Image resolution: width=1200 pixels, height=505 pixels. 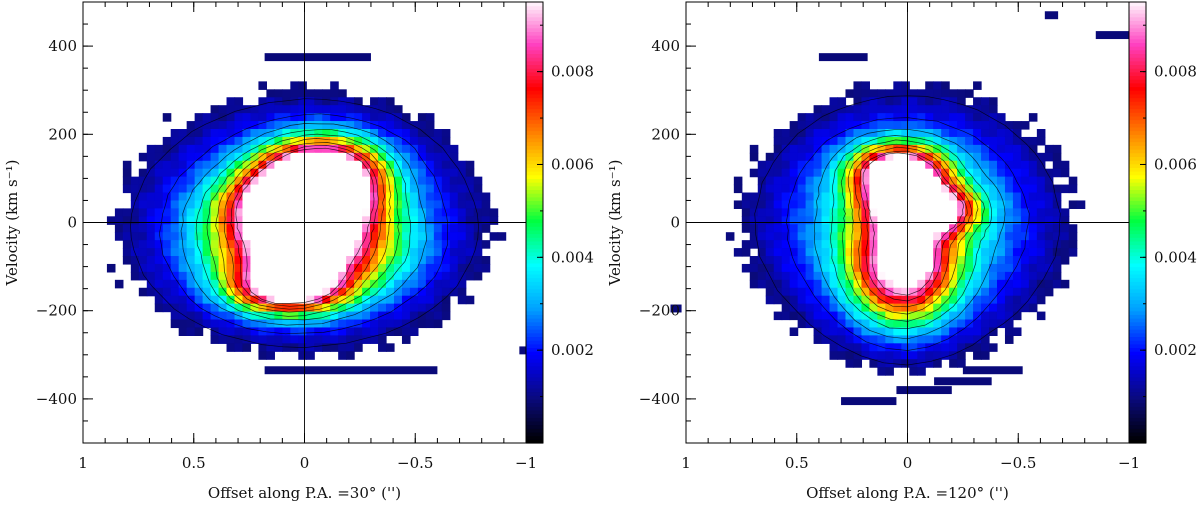 I want to click on contour-line, so click(x=304, y=226).